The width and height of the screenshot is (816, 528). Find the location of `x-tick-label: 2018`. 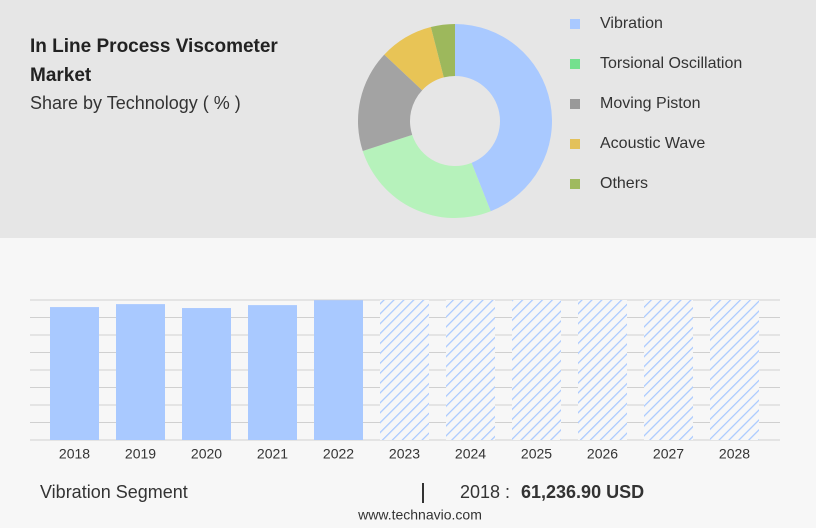

x-tick-label: 2018 is located at coordinates (74, 454).